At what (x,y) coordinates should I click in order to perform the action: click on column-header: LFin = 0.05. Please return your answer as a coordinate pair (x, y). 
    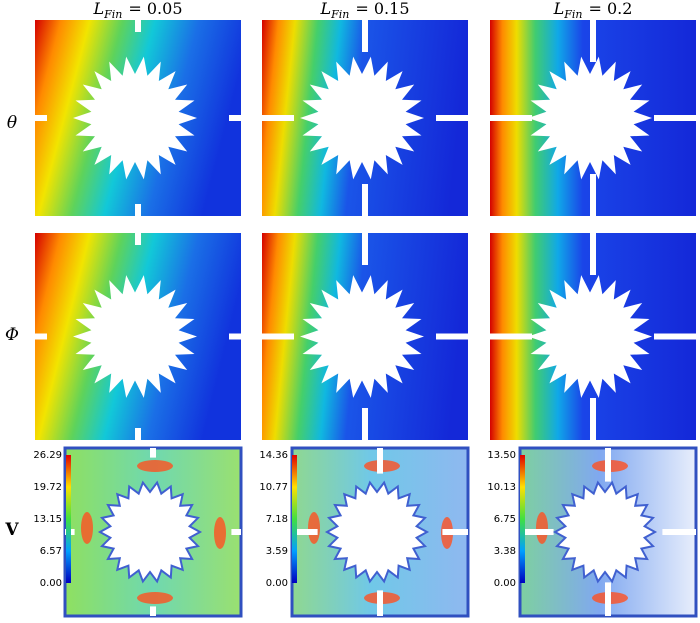
    Looking at the image, I should click on (138, 10).